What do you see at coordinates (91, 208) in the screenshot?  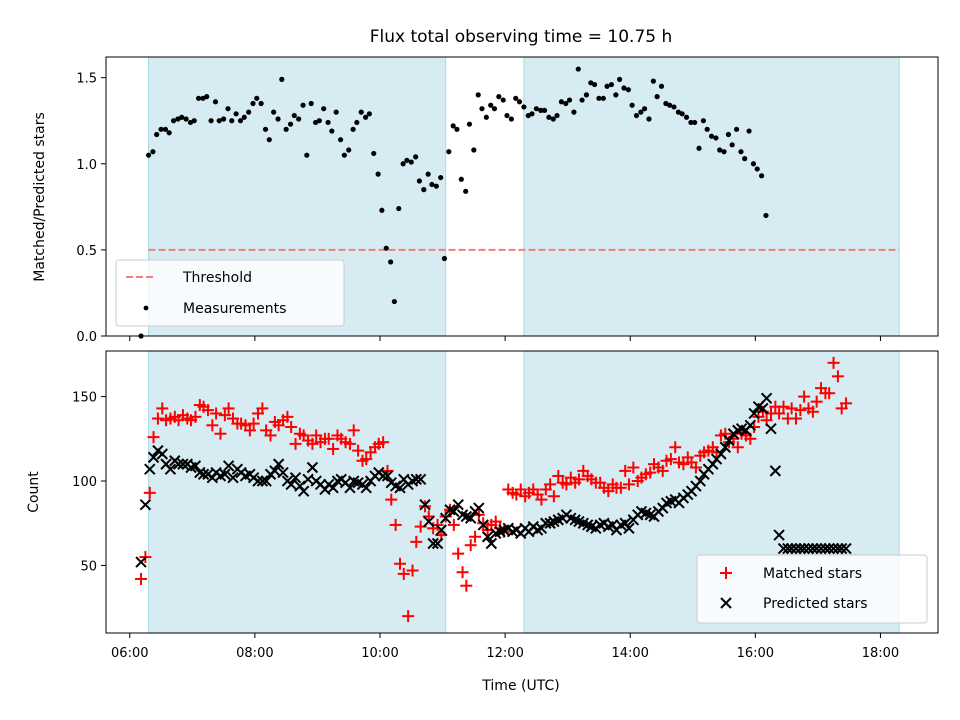 I see `top-y-ticks: 0.0 0.5 1.0 1.5` at bounding box center [91, 208].